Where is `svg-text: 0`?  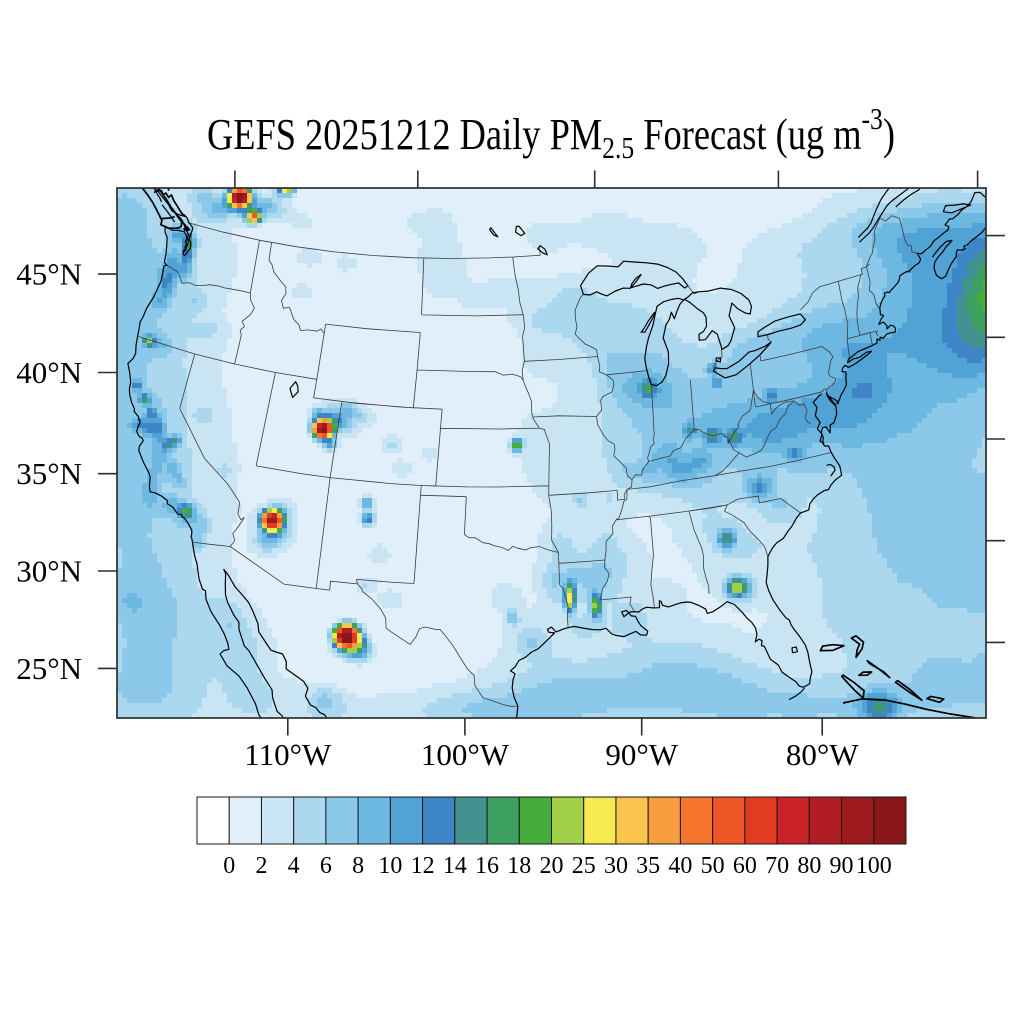
svg-text: 0 is located at coordinates (229, 866).